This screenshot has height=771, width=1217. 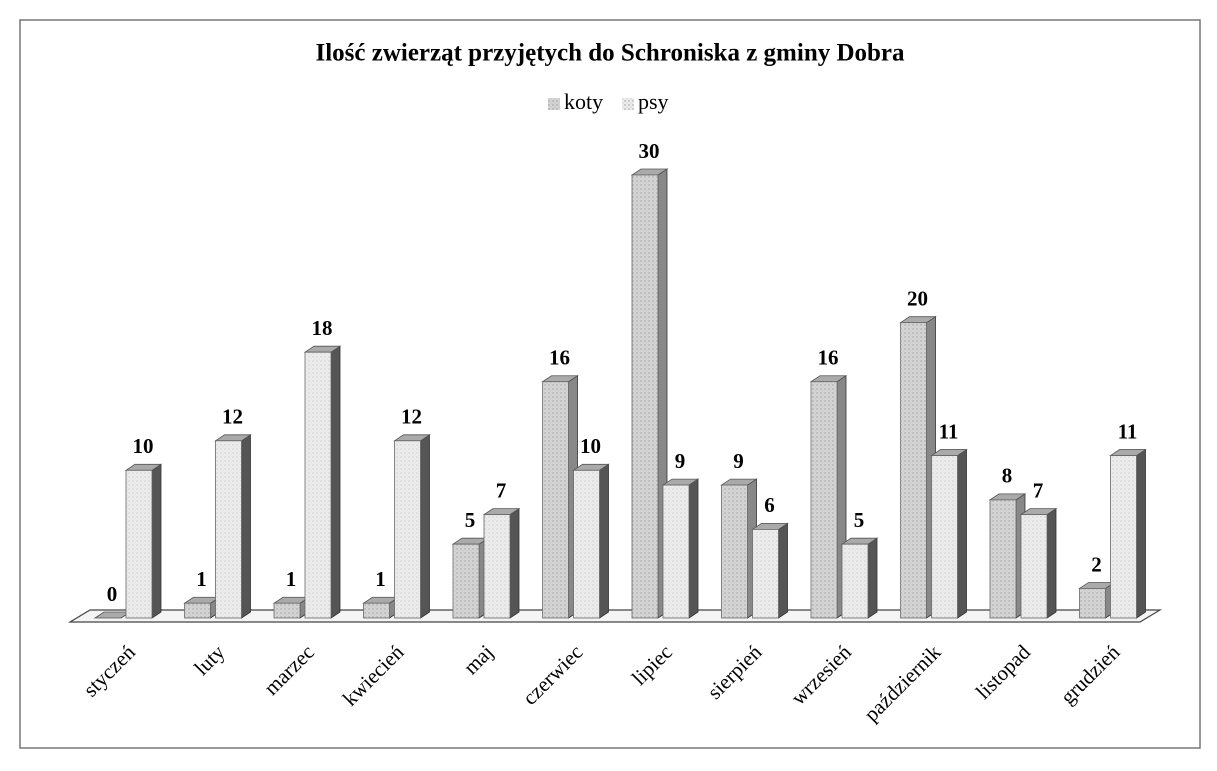 I want to click on floor, so click(x=615, y=616).